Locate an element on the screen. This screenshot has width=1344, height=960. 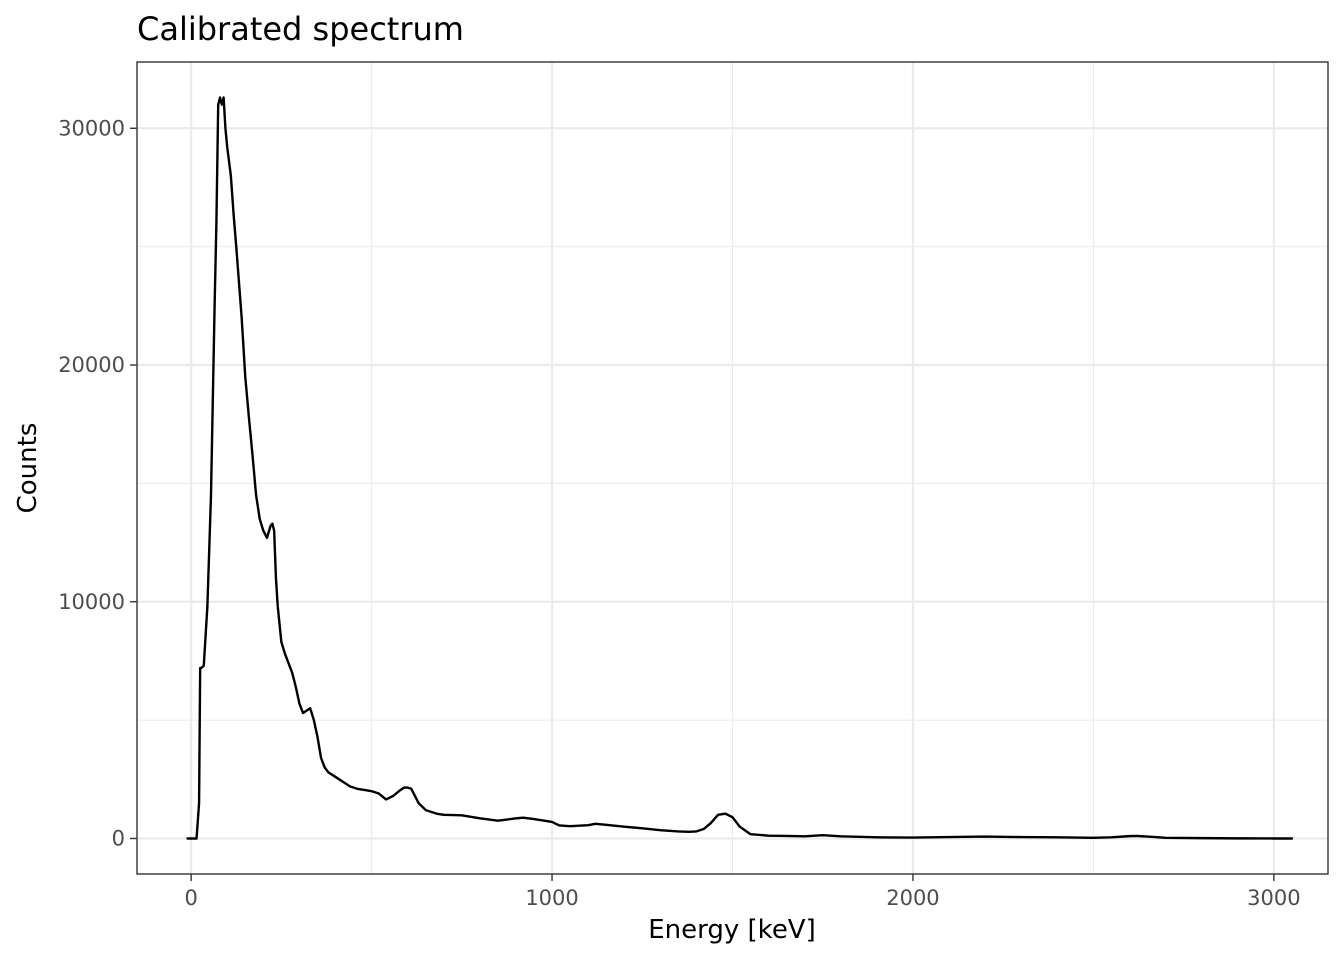
y-tick-label: 10000 is located at coordinates (91, 602).